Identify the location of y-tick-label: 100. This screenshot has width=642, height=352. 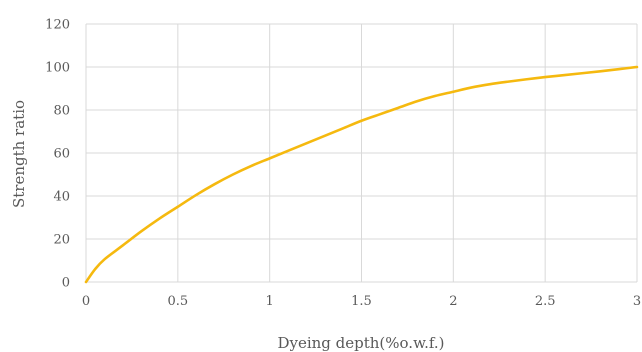
(57, 68).